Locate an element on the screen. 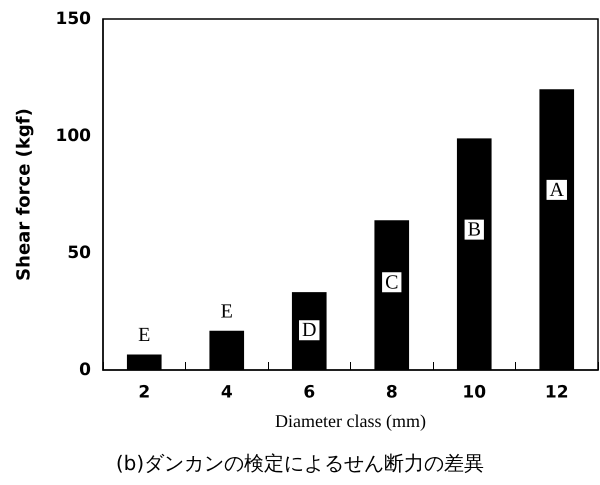 The height and width of the screenshot is (485, 600). annotation: B is located at coordinates (474, 229).